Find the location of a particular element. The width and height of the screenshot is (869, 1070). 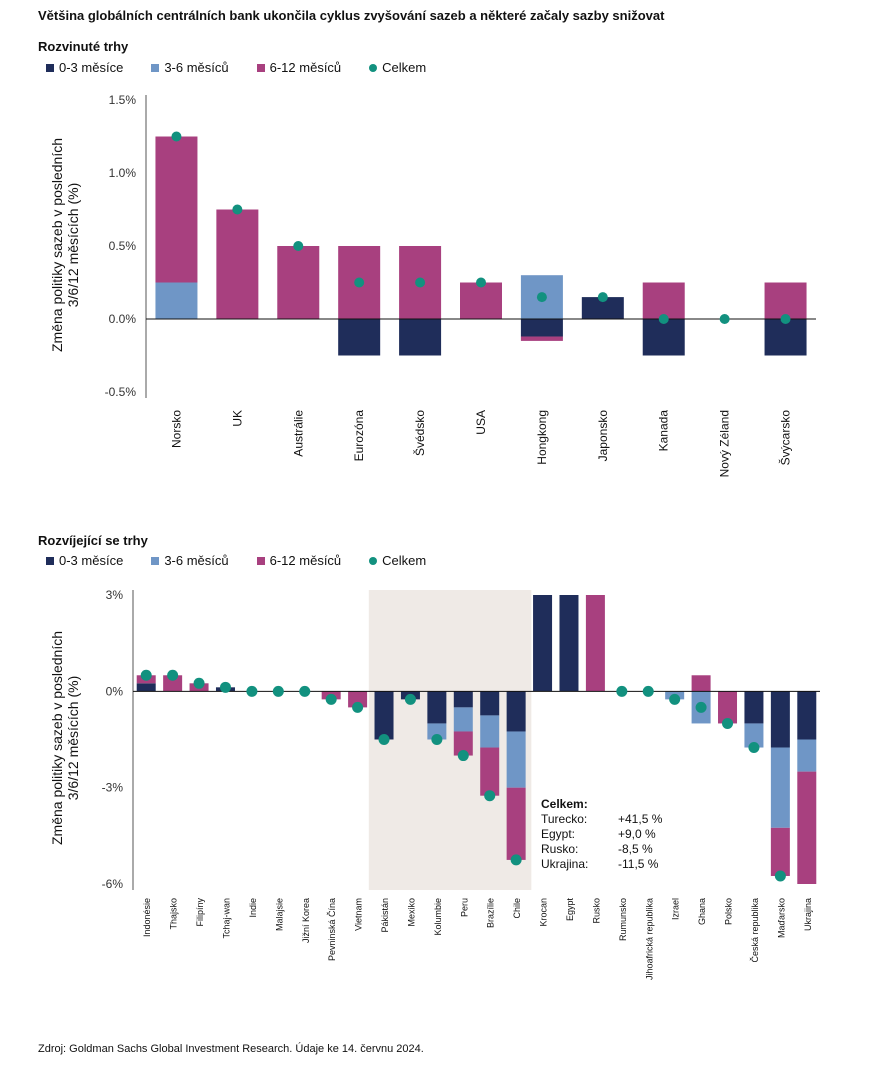

x-category-label: Austrálie is located at coordinates (298, 433).